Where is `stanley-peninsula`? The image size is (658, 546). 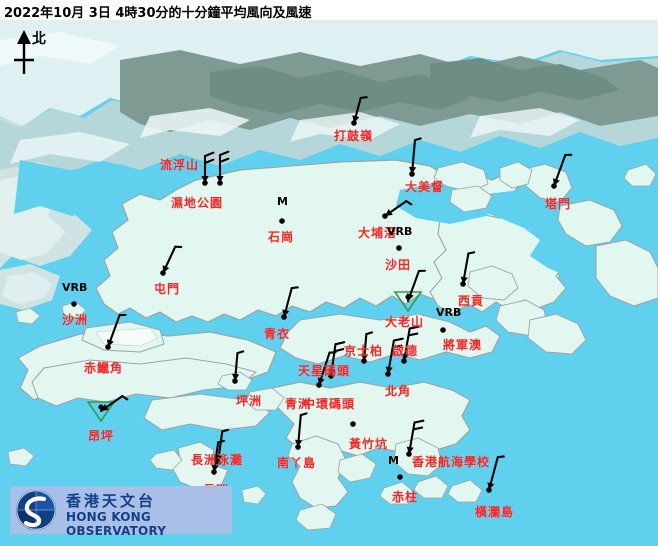 stanley-peninsula is located at coordinates (418, 457).